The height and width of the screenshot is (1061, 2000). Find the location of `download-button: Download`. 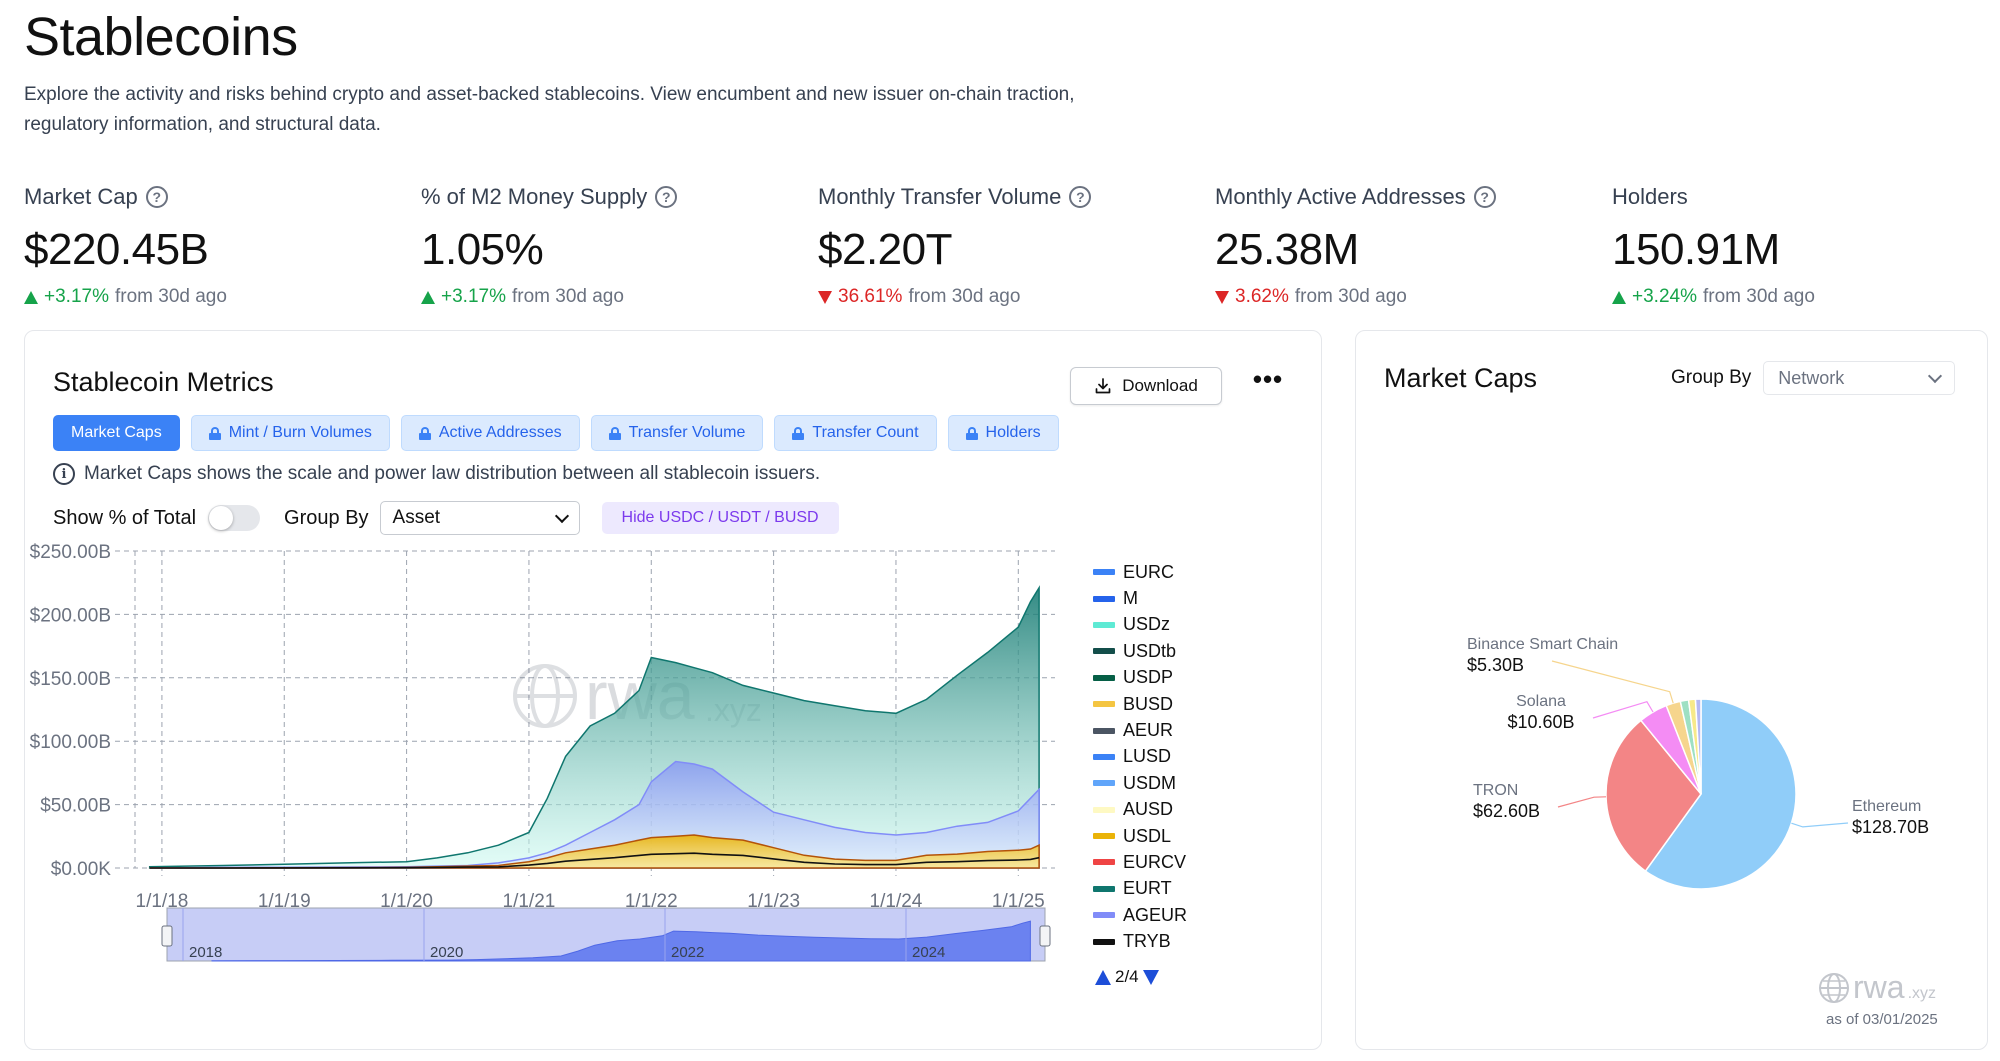

download-button: Download is located at coordinates (1146, 386).